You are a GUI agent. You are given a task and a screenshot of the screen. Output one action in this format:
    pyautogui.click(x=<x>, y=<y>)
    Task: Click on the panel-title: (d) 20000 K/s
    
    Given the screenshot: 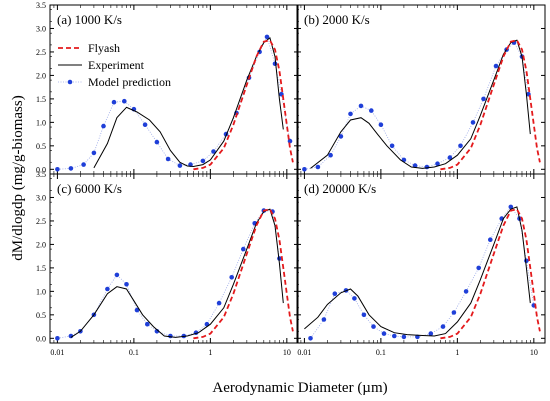 What is the action you would take?
    pyautogui.click(x=340, y=188)
    